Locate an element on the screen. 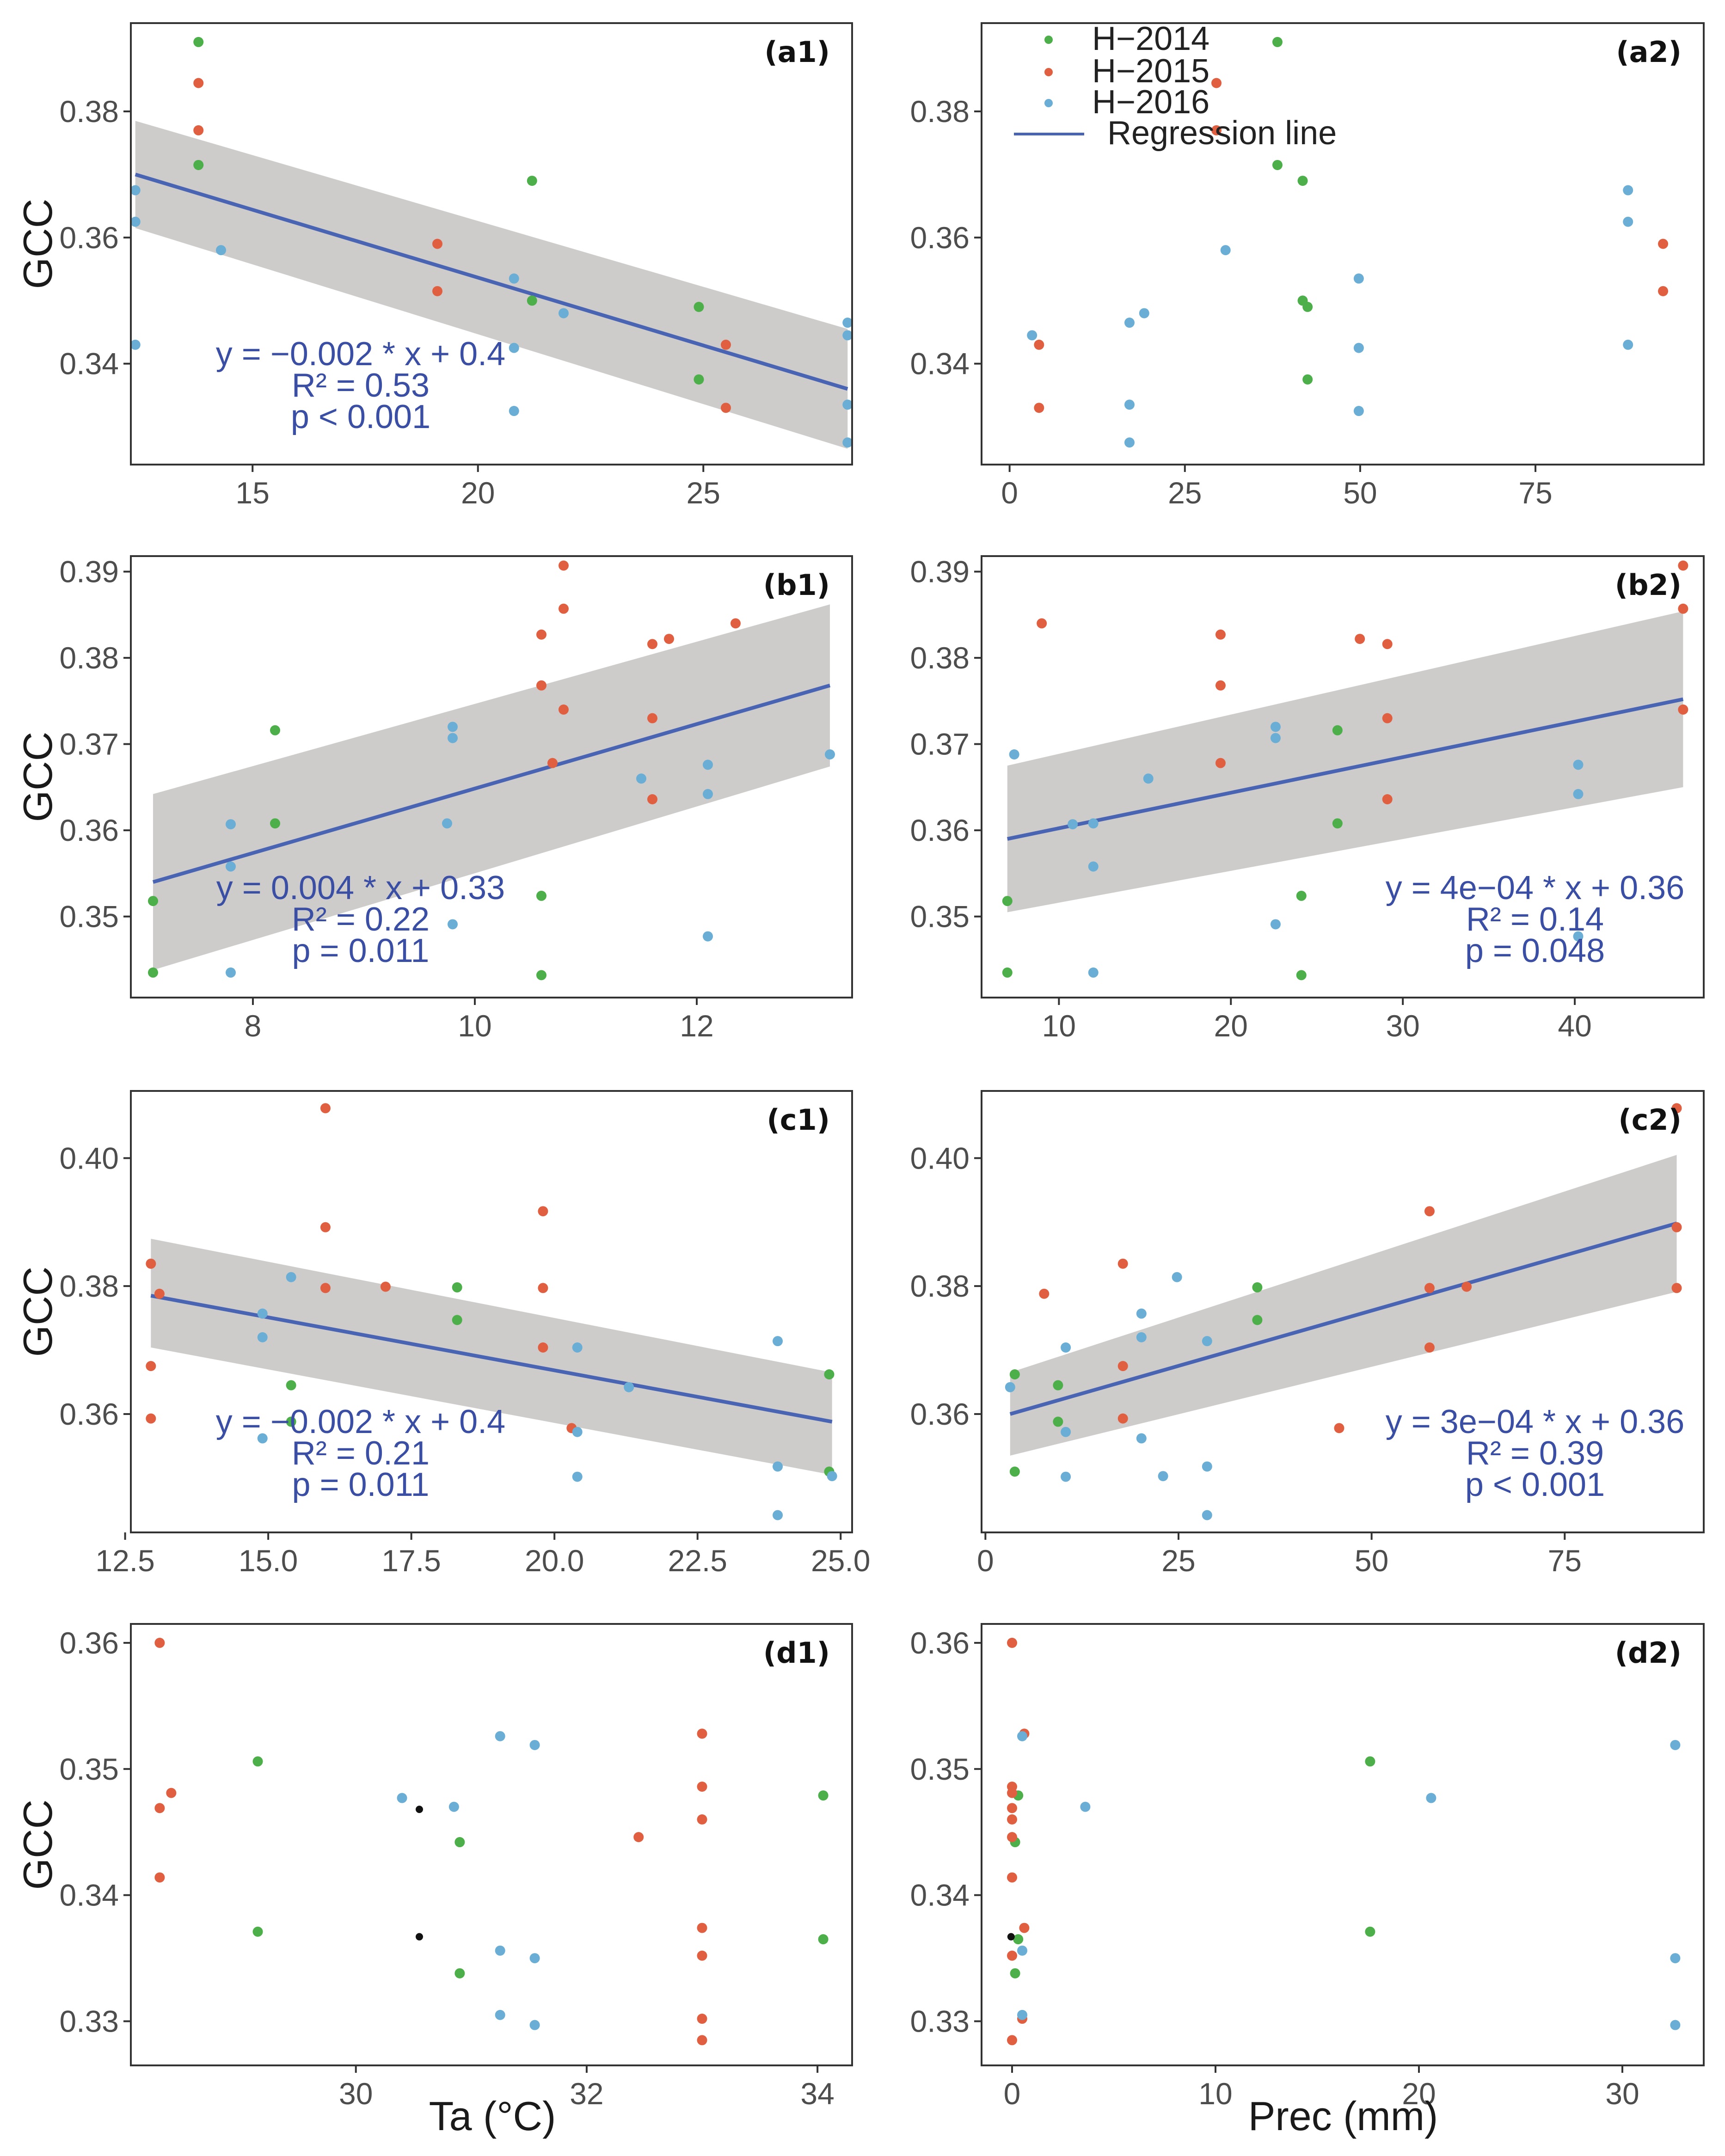 The width and height of the screenshot is (1725, 2156). y-tick-label-c1-0: 0.36 is located at coordinates (89, 1414).